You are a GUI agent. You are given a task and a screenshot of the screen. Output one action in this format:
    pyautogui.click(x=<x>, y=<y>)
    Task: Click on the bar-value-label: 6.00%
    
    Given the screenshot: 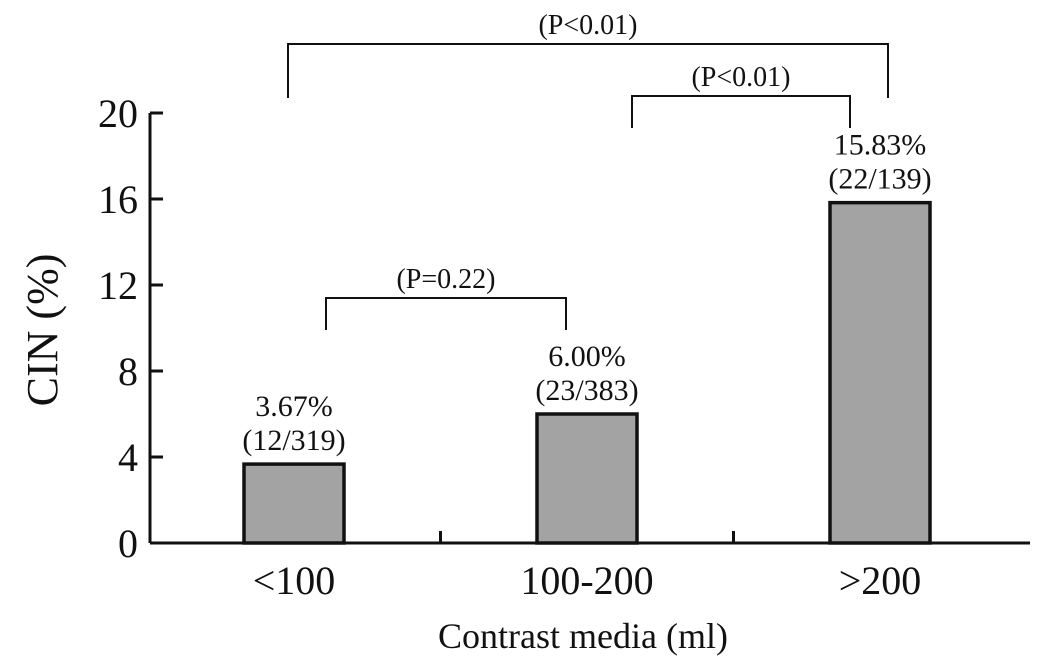 What is the action you would take?
    pyautogui.click(x=587, y=356)
    